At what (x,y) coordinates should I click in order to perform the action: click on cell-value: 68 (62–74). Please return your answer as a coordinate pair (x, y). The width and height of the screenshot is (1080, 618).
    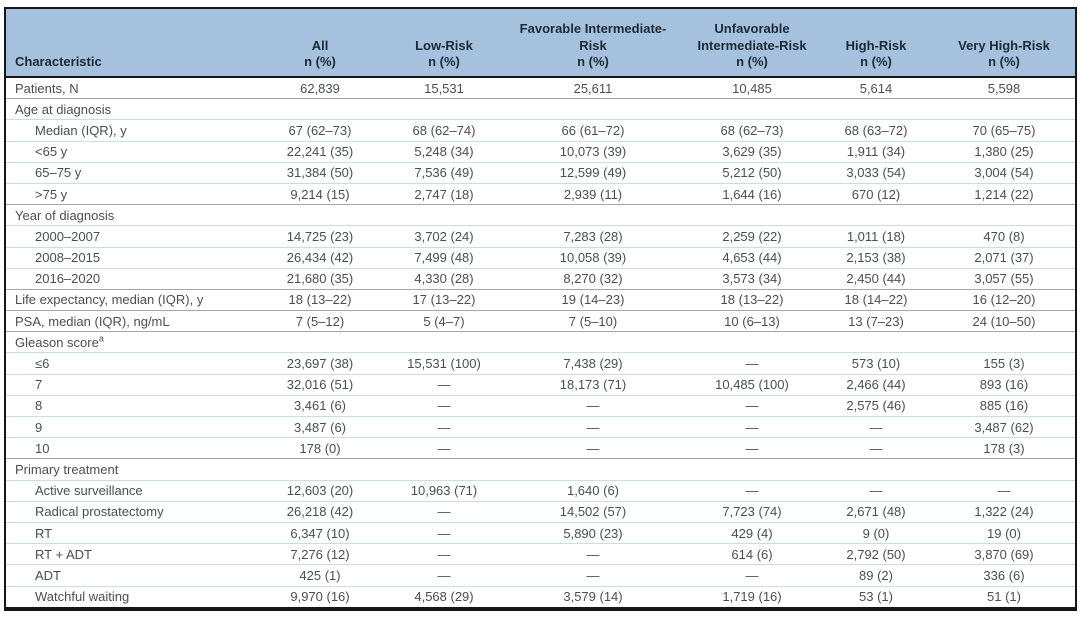
    Looking at the image, I should click on (444, 130).